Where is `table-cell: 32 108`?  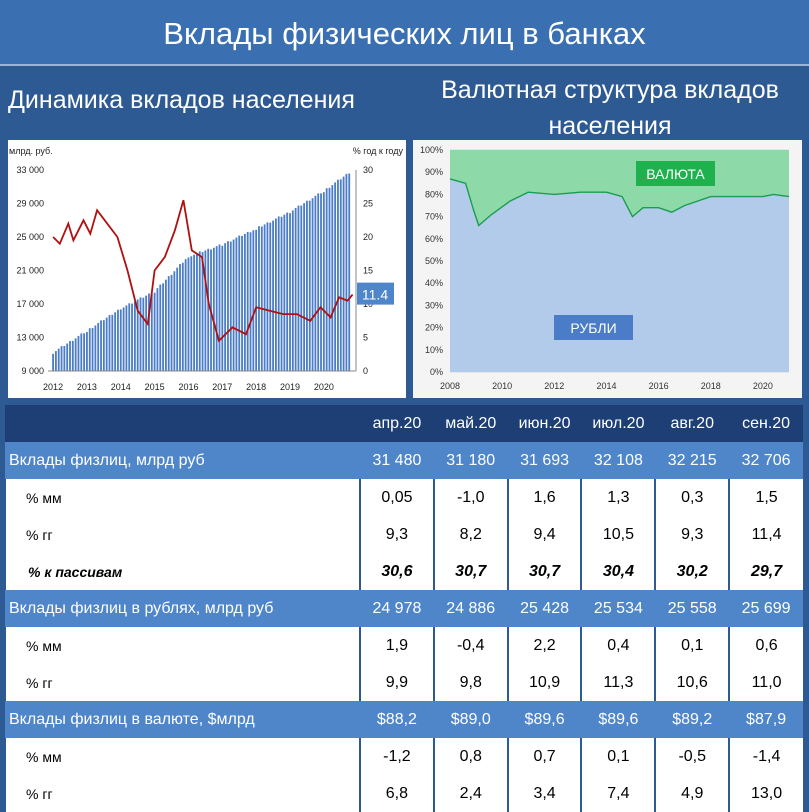
table-cell: 32 108 is located at coordinates (618, 460).